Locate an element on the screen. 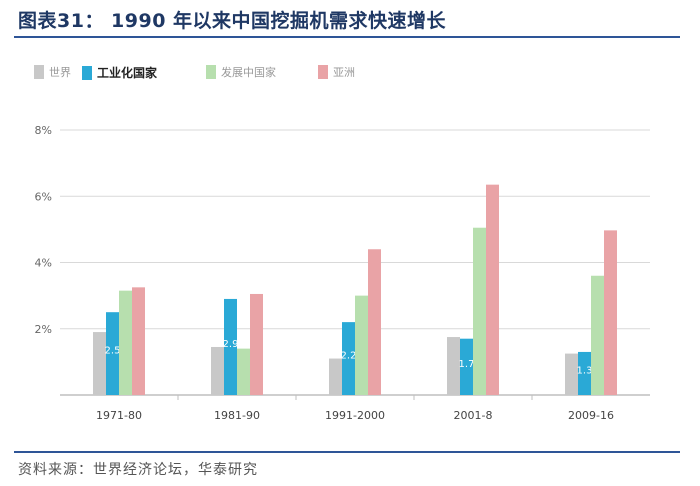 This screenshot has height=486, width=700. y-tick-label-0: 2% is located at coordinates (43, 329).